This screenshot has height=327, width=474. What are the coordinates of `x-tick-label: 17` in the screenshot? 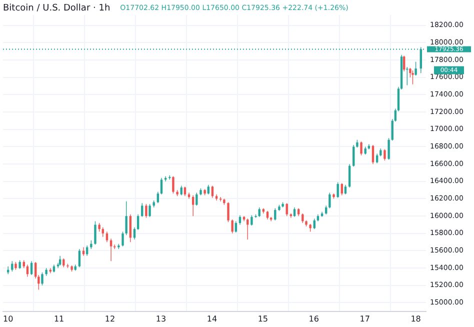 It's located at (365, 319).